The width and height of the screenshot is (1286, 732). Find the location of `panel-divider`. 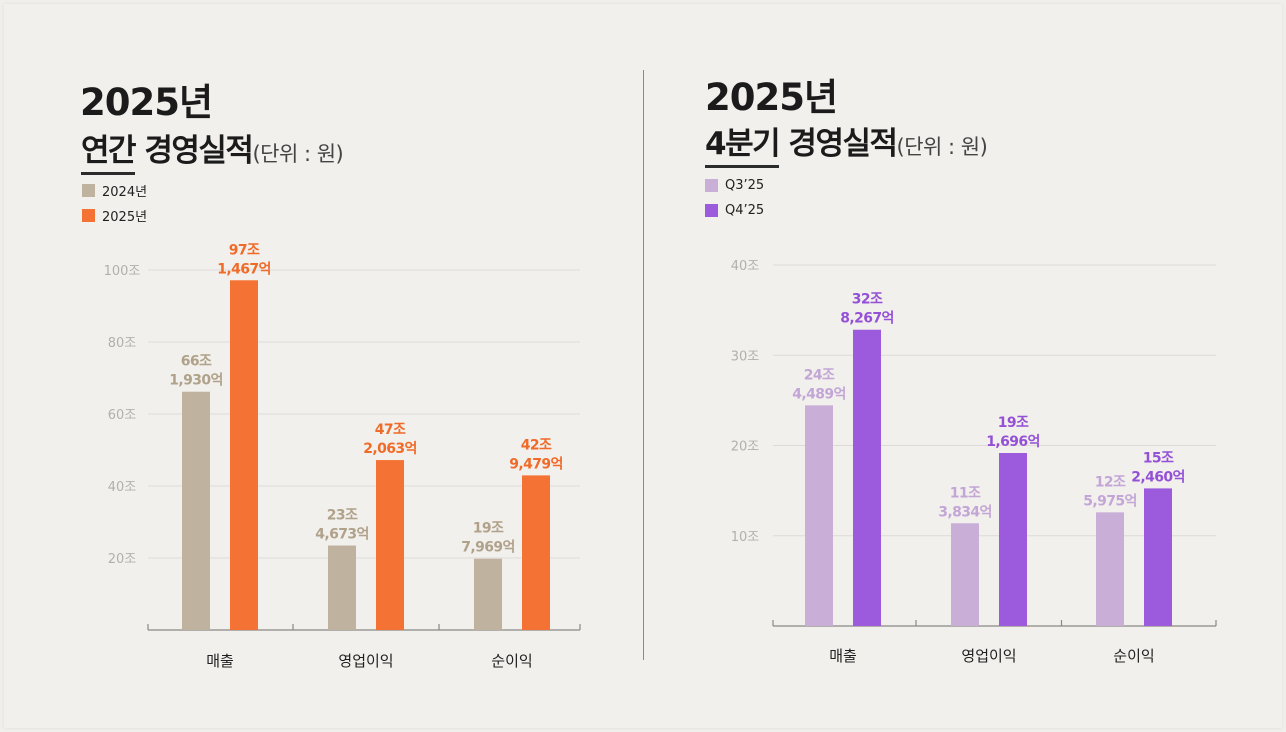

panel-divider is located at coordinates (643, 365).